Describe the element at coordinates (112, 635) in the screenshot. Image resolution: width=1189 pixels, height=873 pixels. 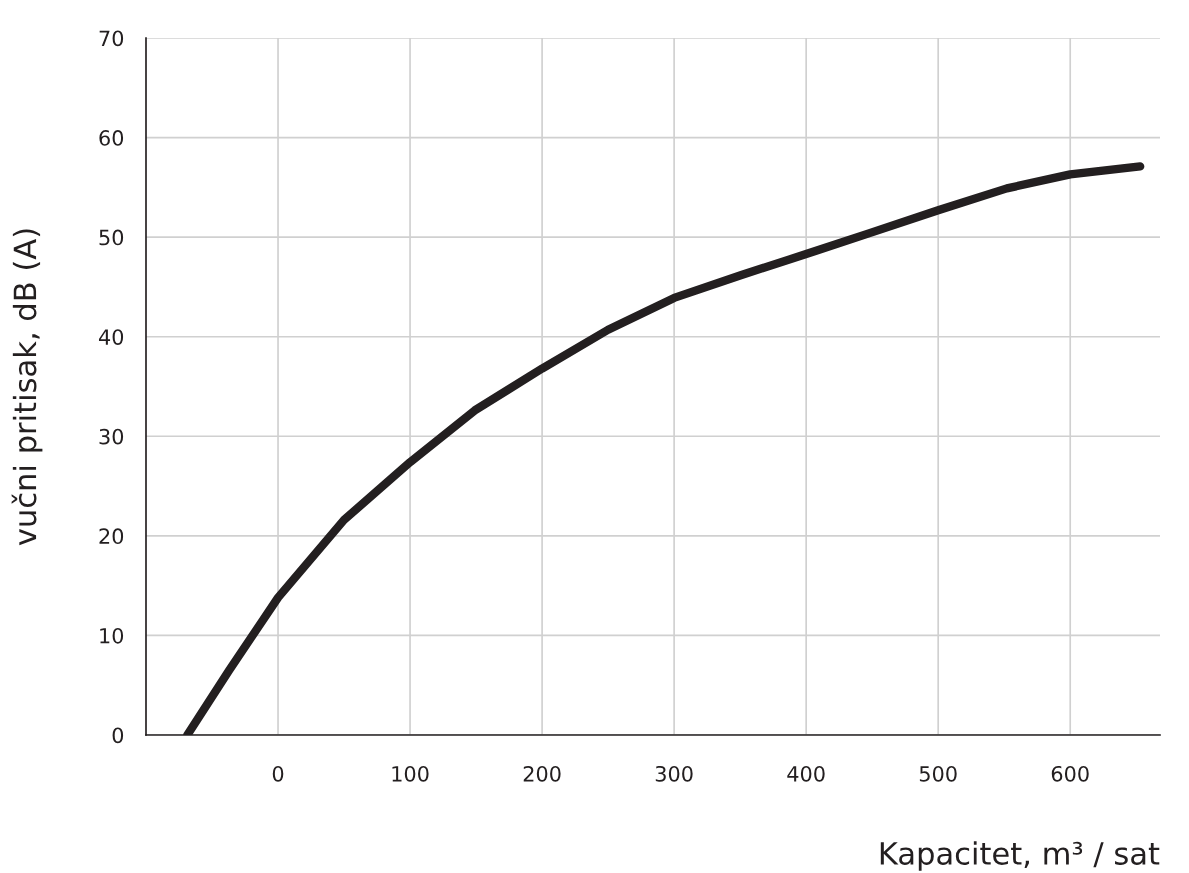
I see `y-tick-label: 10` at that location.